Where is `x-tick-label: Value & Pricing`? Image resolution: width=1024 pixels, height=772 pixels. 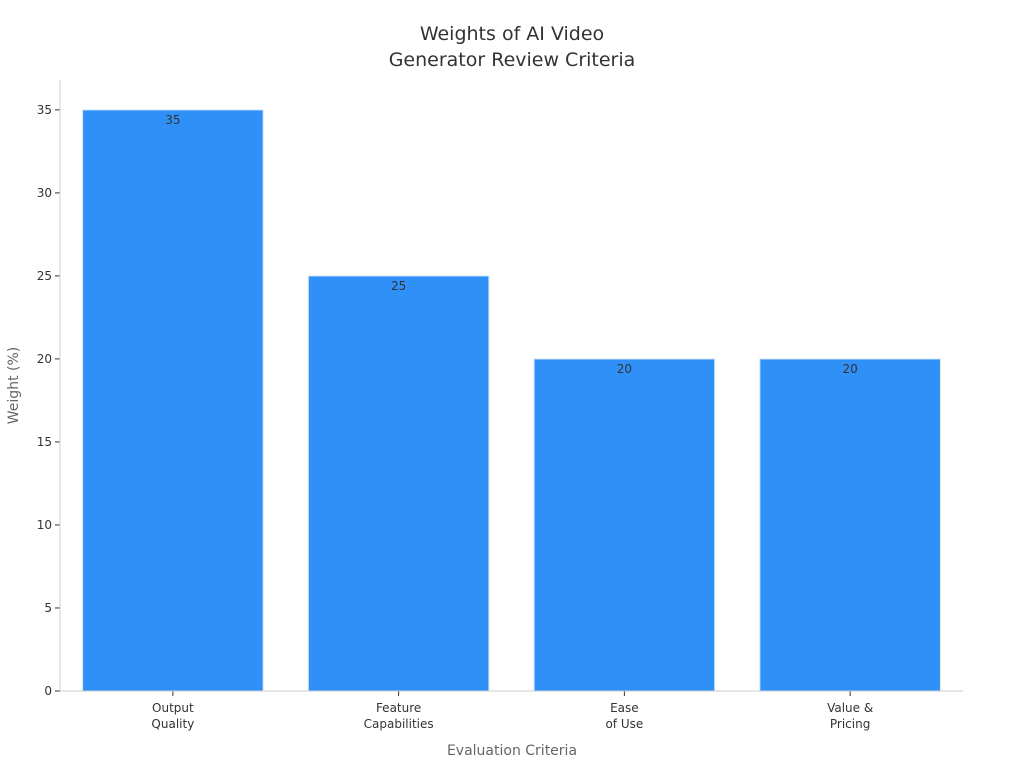 x-tick-label: Value & Pricing is located at coordinates (850, 716).